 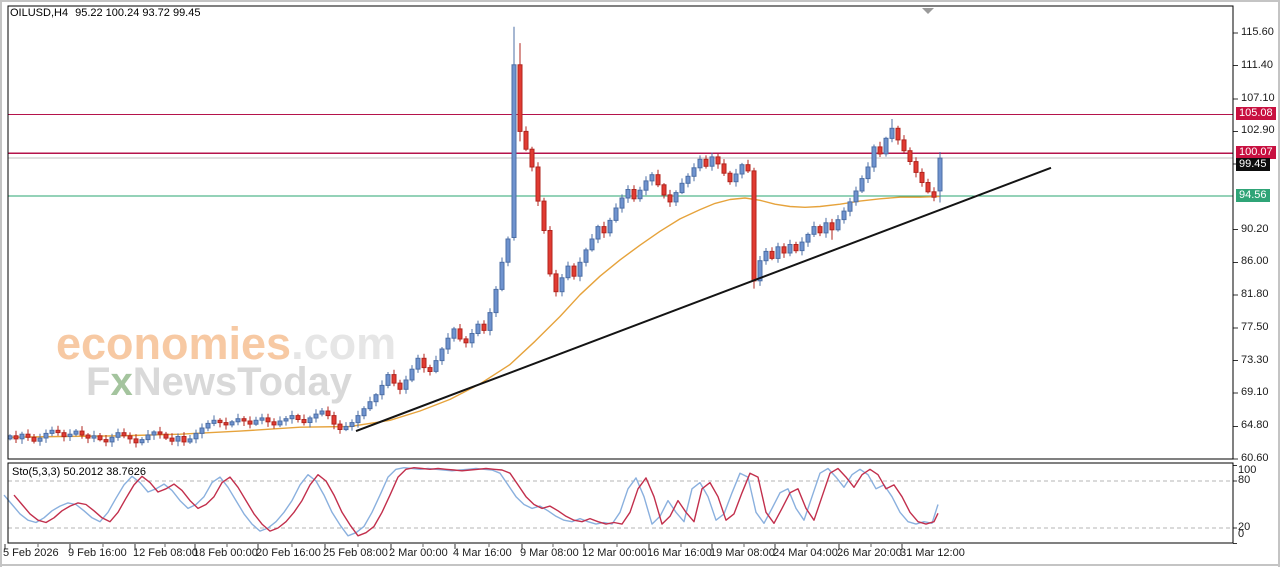 I want to click on time-tick-label: 20 Feb 16:00, so click(x=288, y=553).